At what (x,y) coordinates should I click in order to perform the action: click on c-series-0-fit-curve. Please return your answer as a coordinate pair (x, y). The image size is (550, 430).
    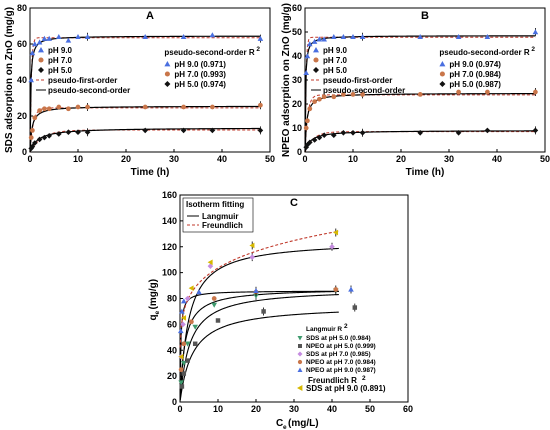
    Looking at the image, I should click on (259, 347).